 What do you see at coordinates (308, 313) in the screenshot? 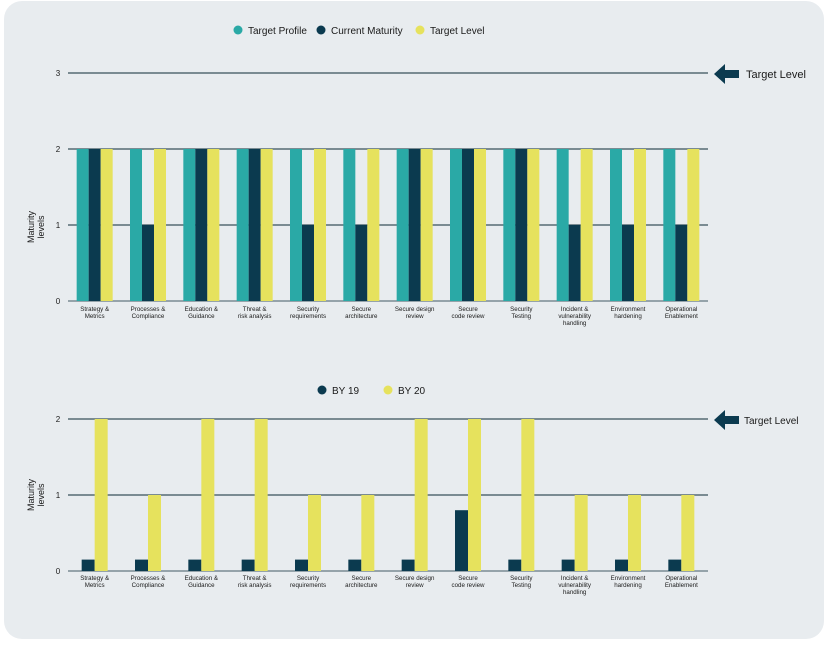
I see `category-label-4: Security requirements` at bounding box center [308, 313].